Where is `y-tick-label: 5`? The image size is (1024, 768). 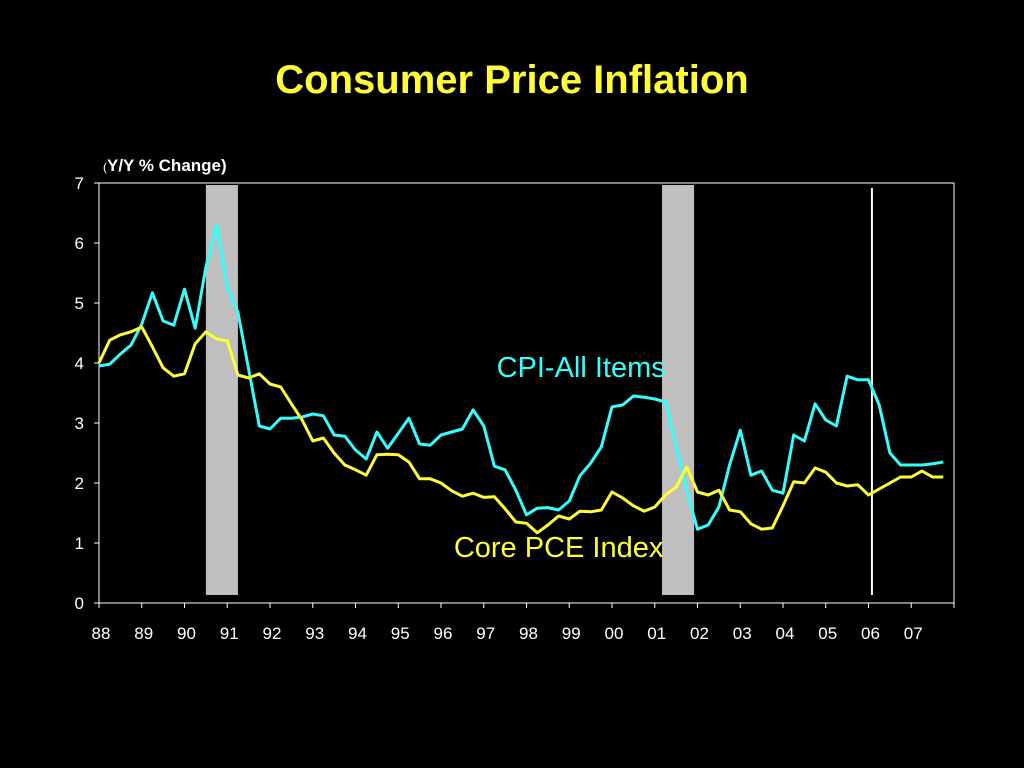
y-tick-label: 5 is located at coordinates (79, 303).